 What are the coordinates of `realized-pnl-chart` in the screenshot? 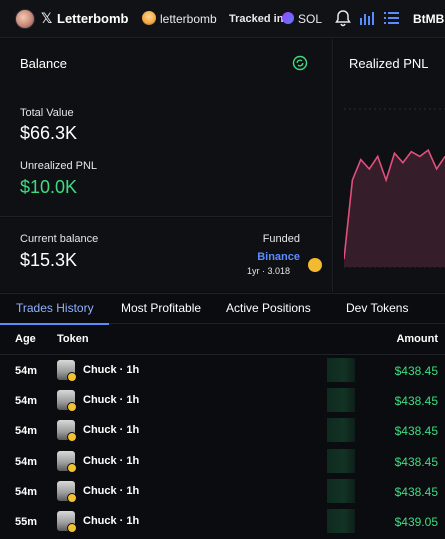 It's located at (394, 188).